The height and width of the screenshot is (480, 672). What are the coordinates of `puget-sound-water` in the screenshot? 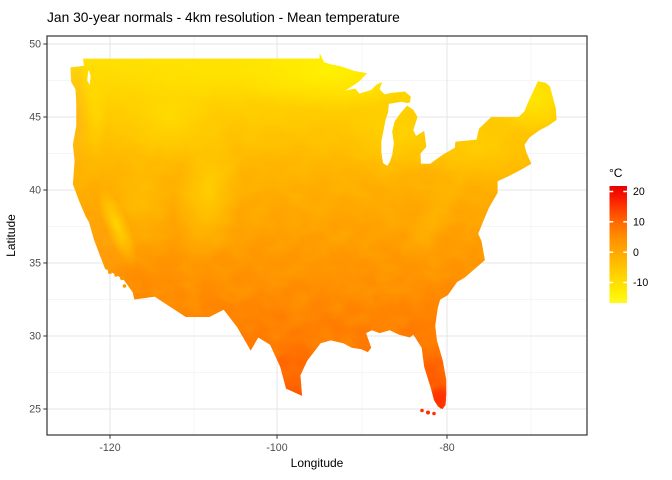 It's located at (89, 77).